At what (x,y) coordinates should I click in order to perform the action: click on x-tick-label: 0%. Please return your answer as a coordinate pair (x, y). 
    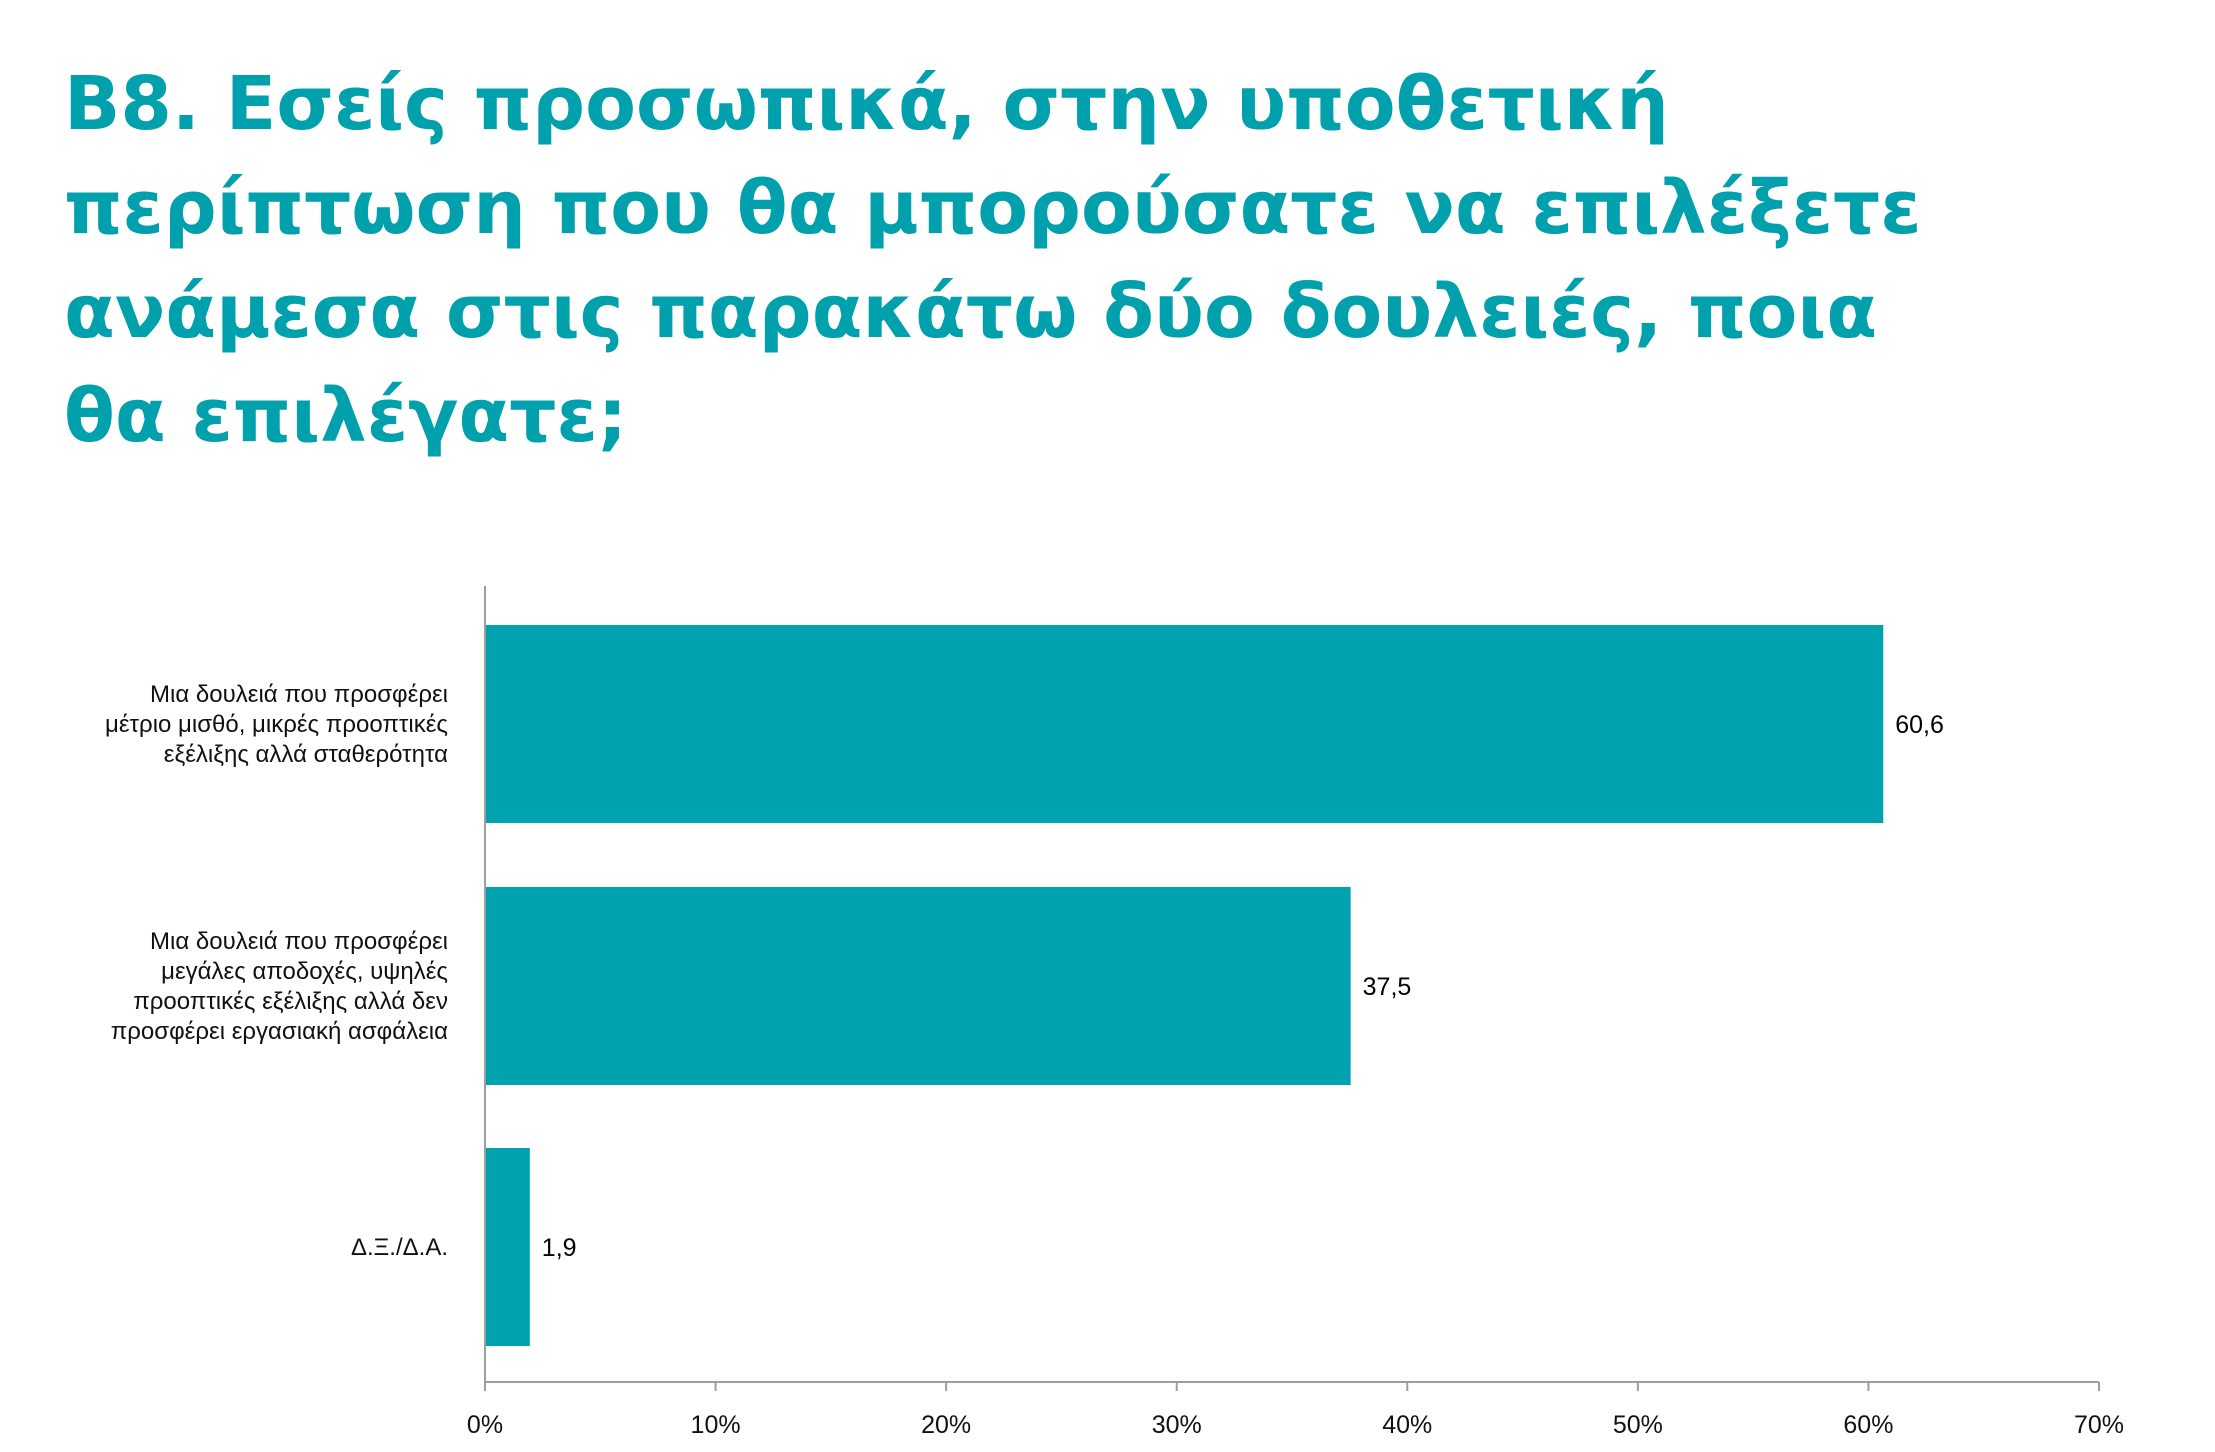
    Looking at the image, I should click on (485, 1425).